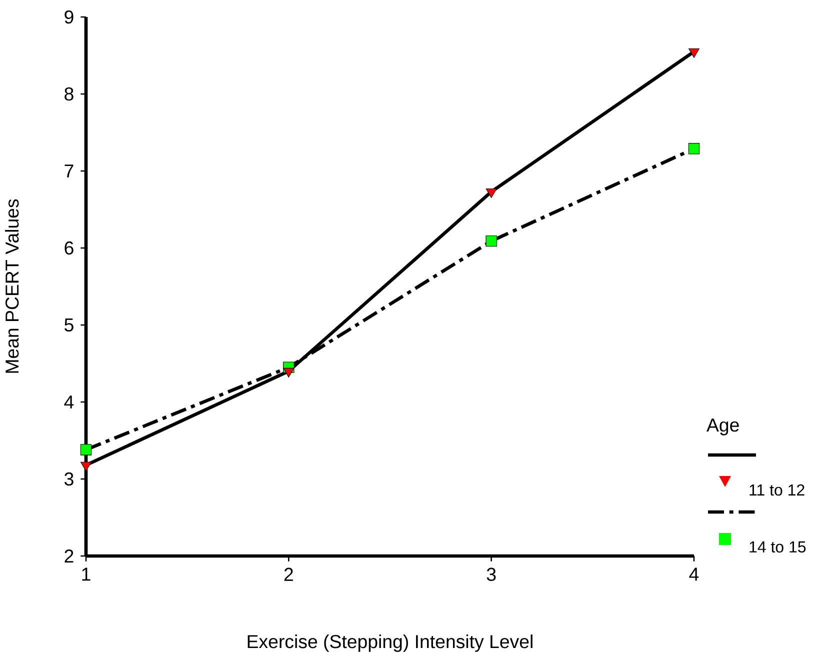  Describe the element at coordinates (69, 248) in the screenshot. I see `y-tick-label: 6` at that location.